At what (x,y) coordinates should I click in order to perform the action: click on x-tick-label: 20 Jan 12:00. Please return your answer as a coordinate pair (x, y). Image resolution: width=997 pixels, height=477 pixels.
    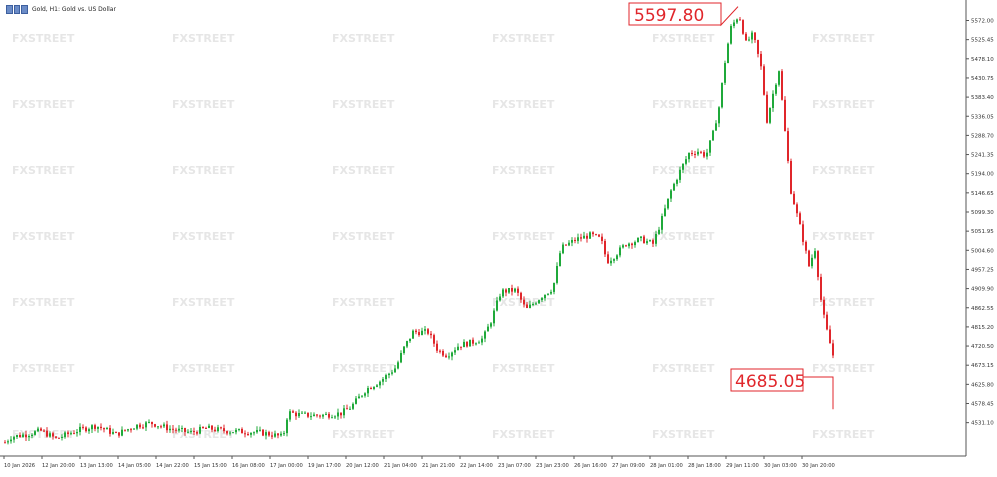
    Looking at the image, I should click on (362, 466).